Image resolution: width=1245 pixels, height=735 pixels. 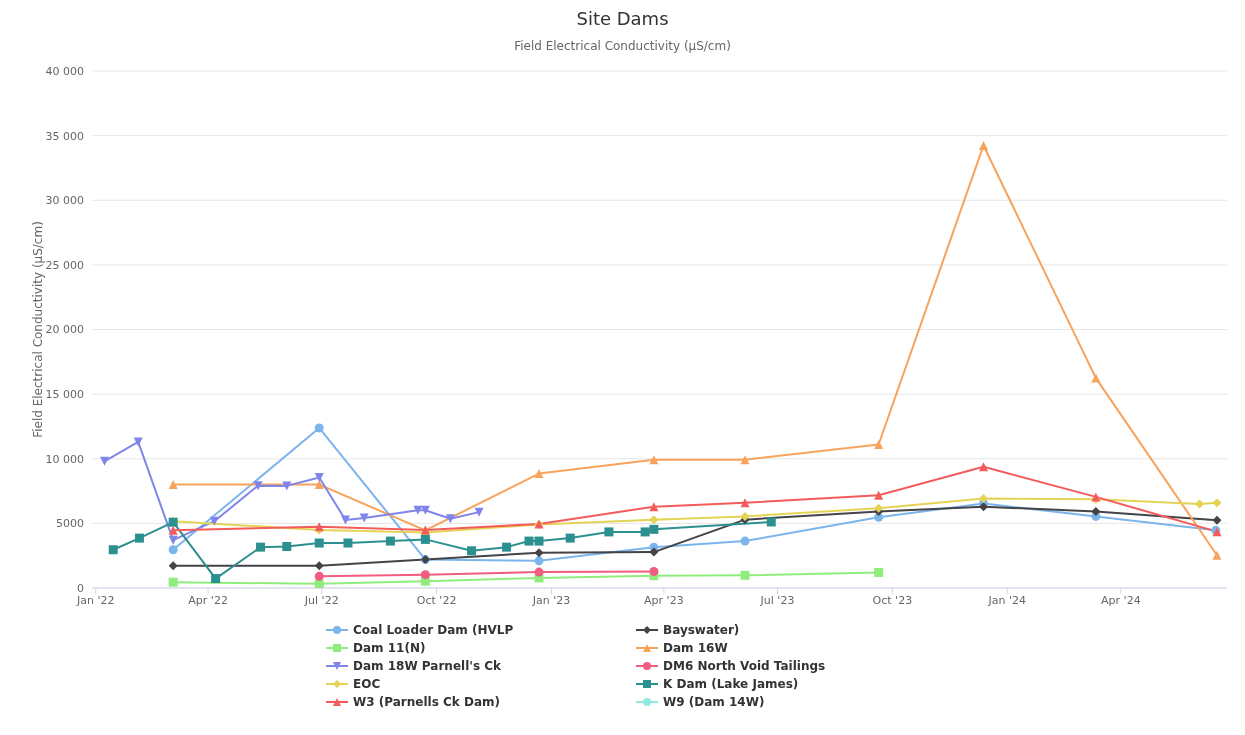 What do you see at coordinates (701, 630) in the screenshot?
I see `legend-label: Bayswater)` at bounding box center [701, 630].